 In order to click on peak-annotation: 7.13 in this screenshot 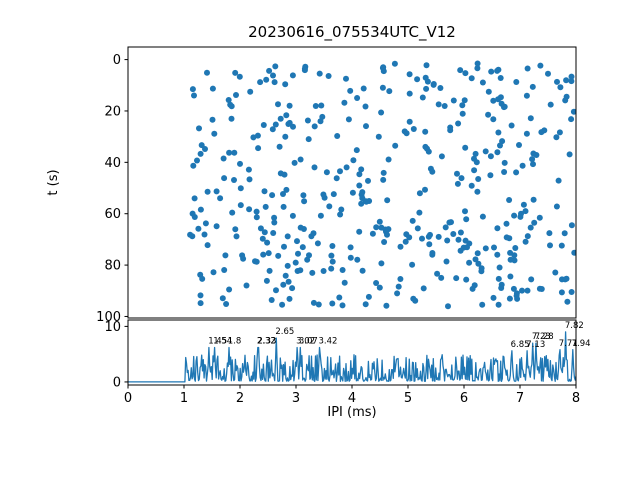, I will do `click(535, 345)`.